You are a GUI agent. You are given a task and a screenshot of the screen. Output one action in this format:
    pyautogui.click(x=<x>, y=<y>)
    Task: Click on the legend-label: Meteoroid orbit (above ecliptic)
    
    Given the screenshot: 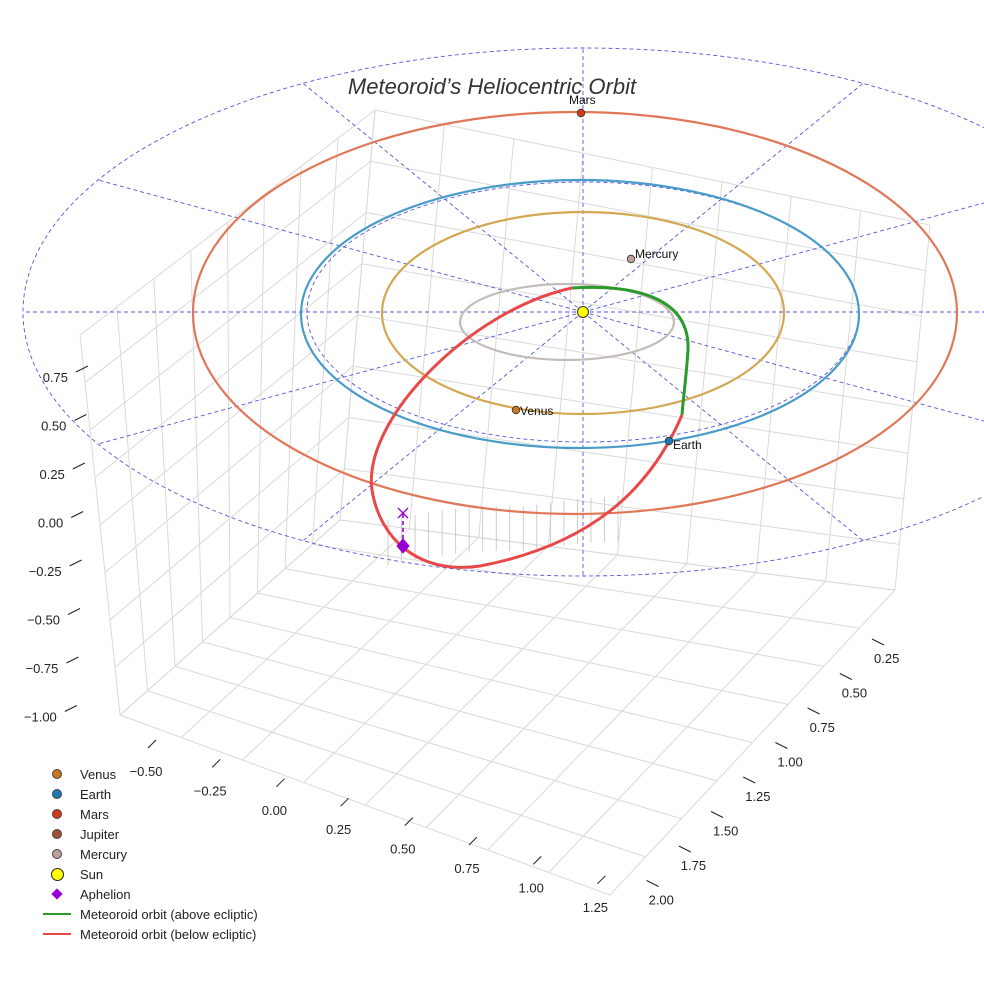 What is the action you would take?
    pyautogui.click(x=169, y=914)
    